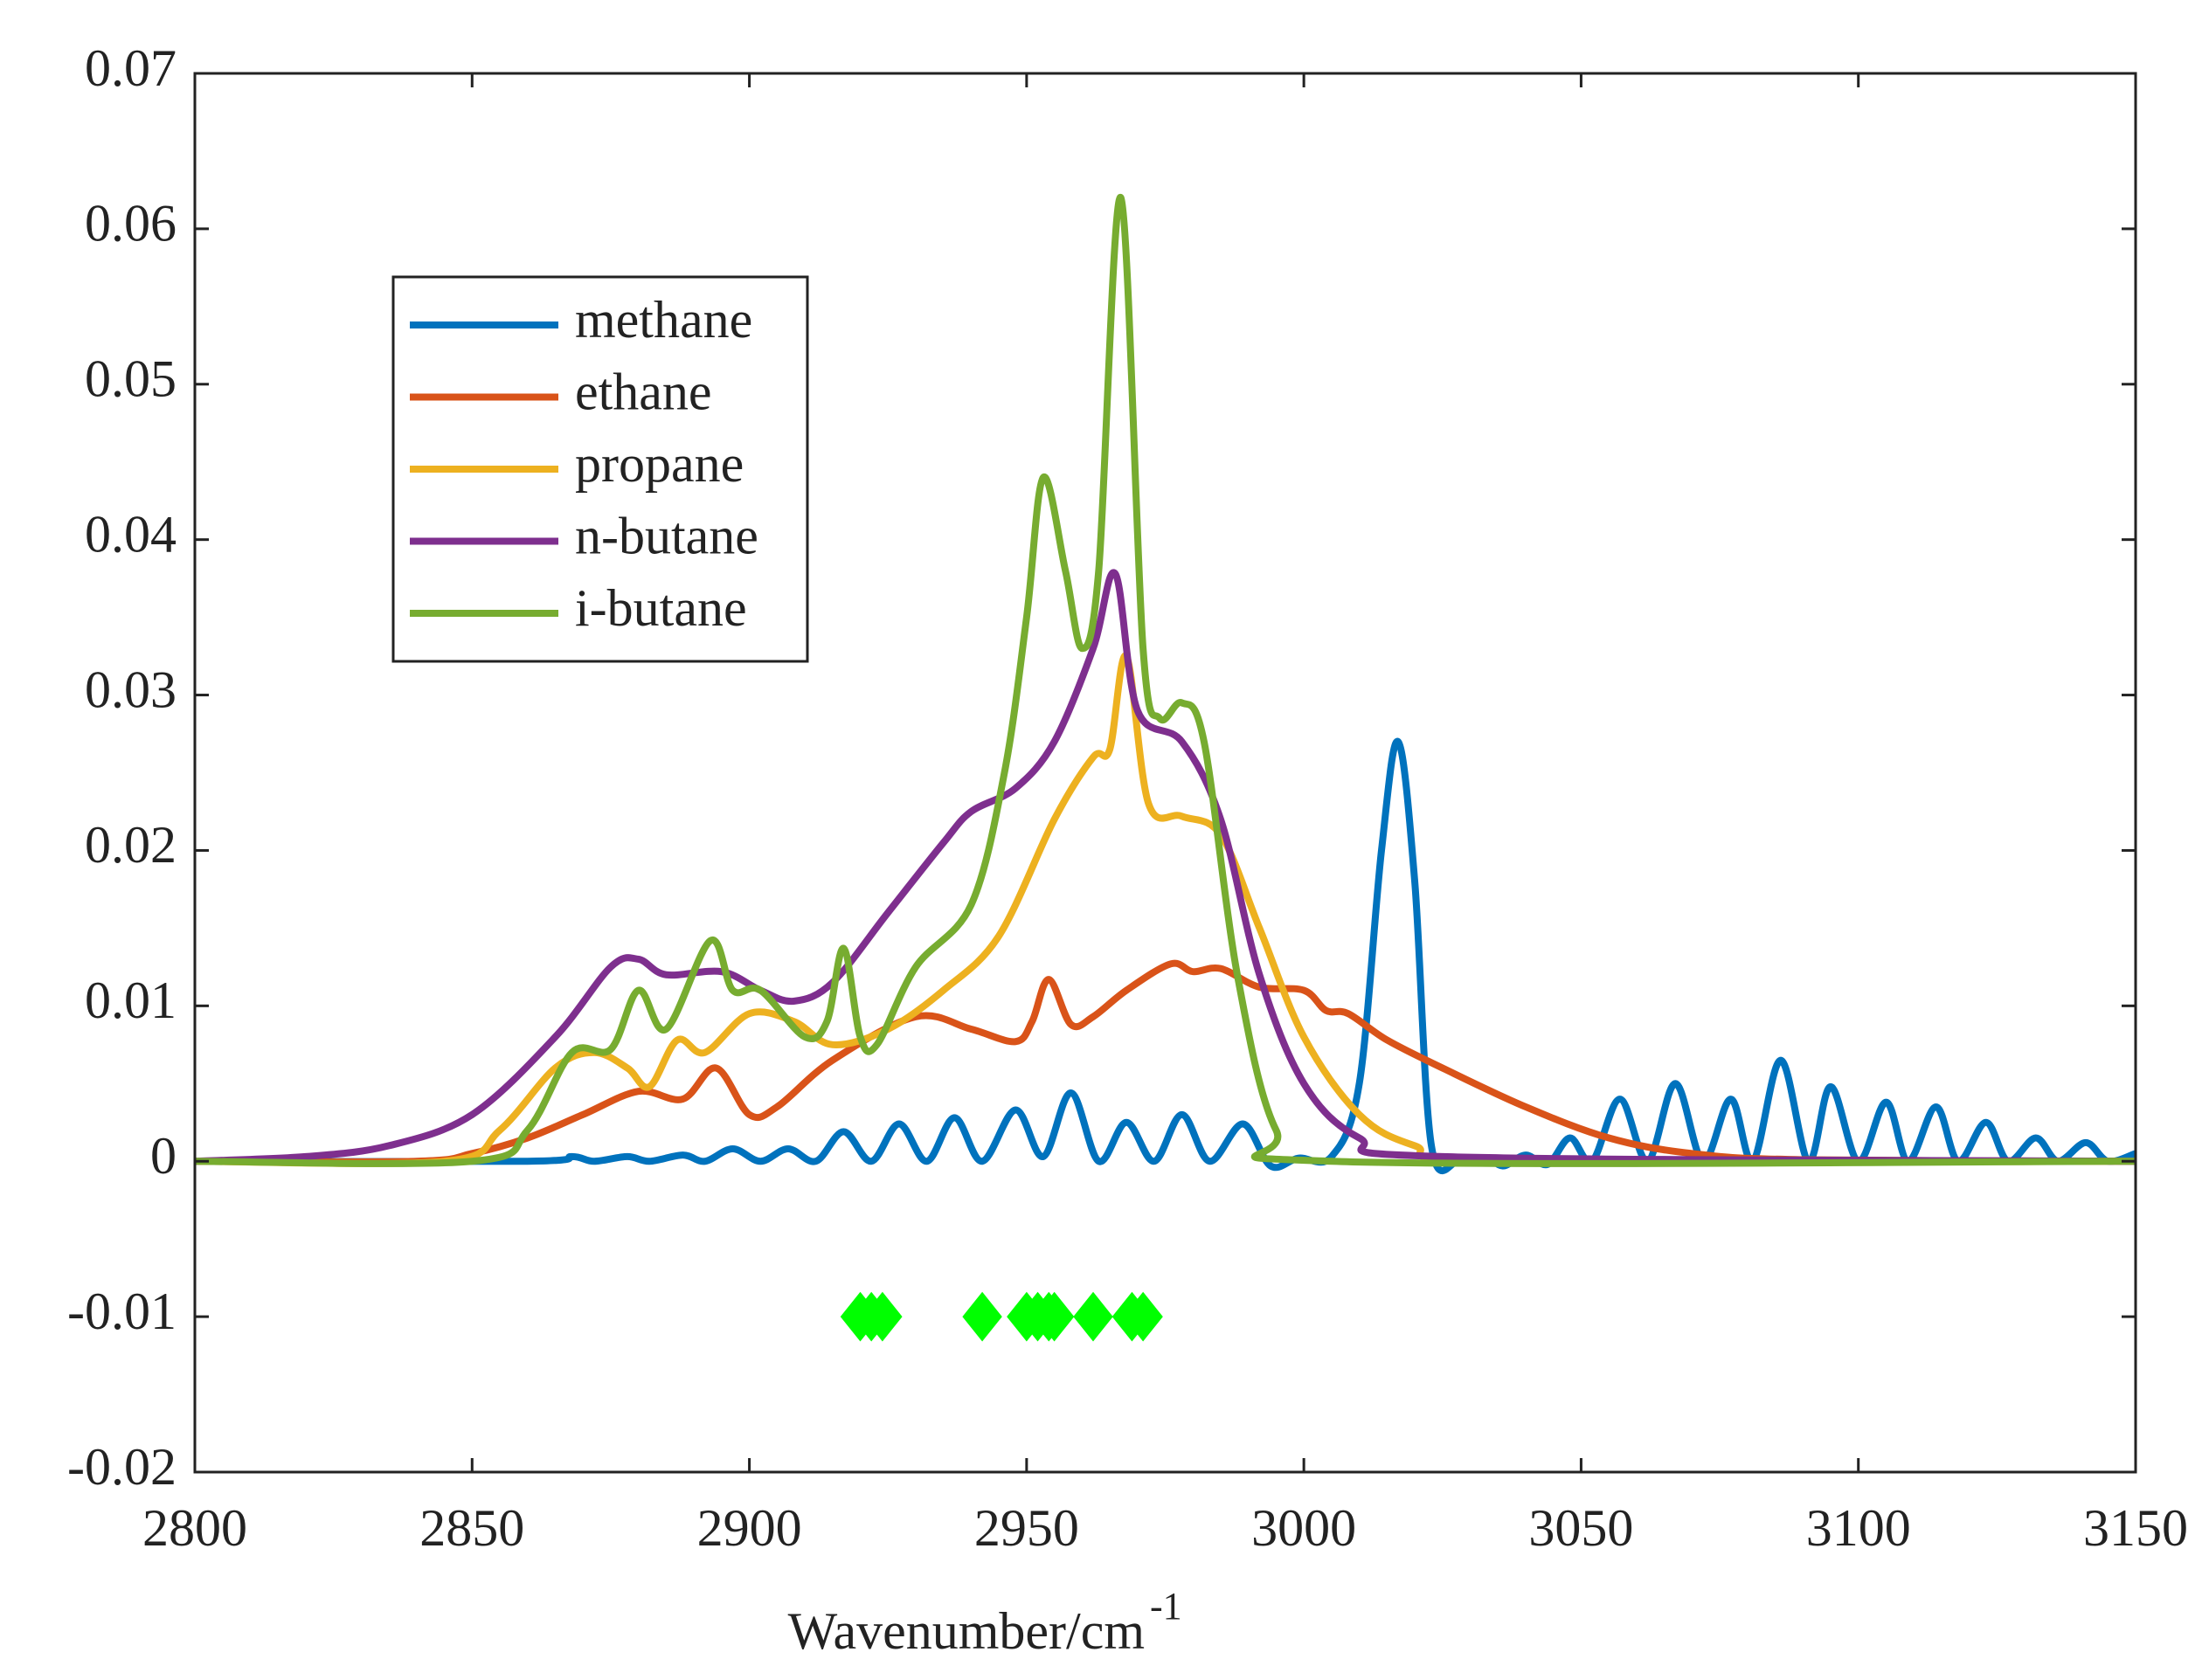  I want to click on x-tick-label: 2800, so click(195, 1528).